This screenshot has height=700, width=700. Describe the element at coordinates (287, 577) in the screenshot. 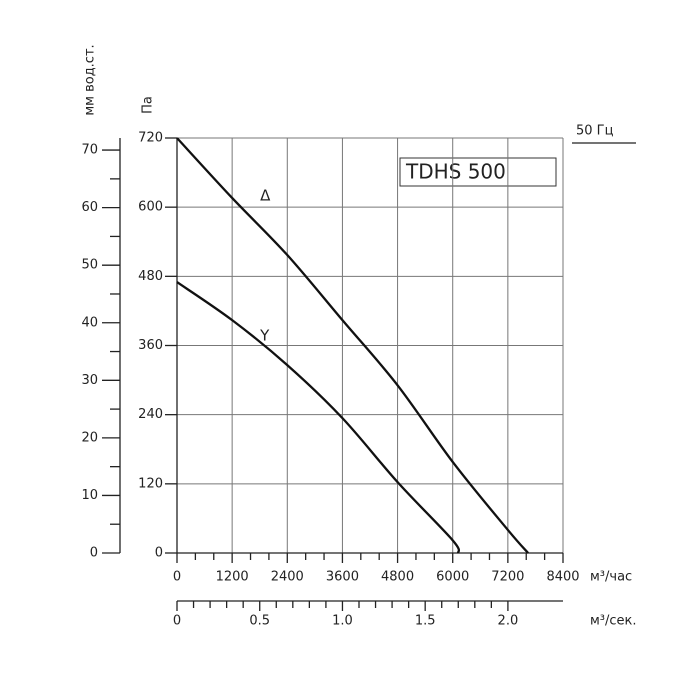

I see `x-tick-label: 2400` at that location.